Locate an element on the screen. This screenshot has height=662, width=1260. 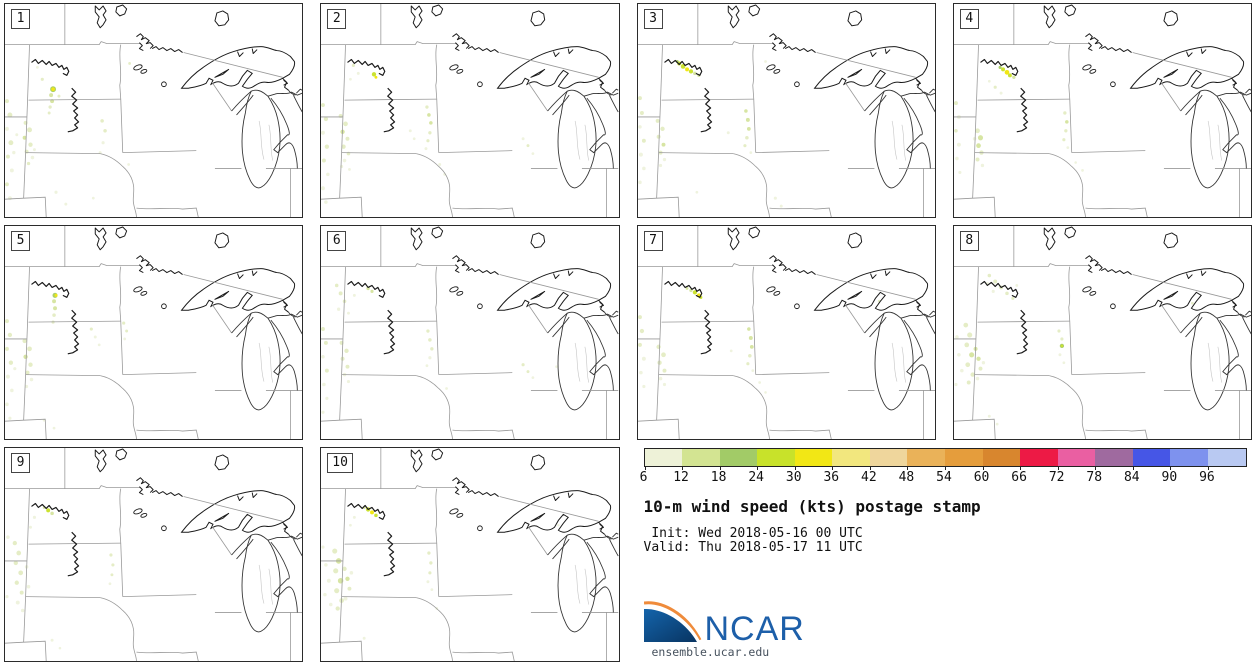
colorbar is located at coordinates (945, 459).